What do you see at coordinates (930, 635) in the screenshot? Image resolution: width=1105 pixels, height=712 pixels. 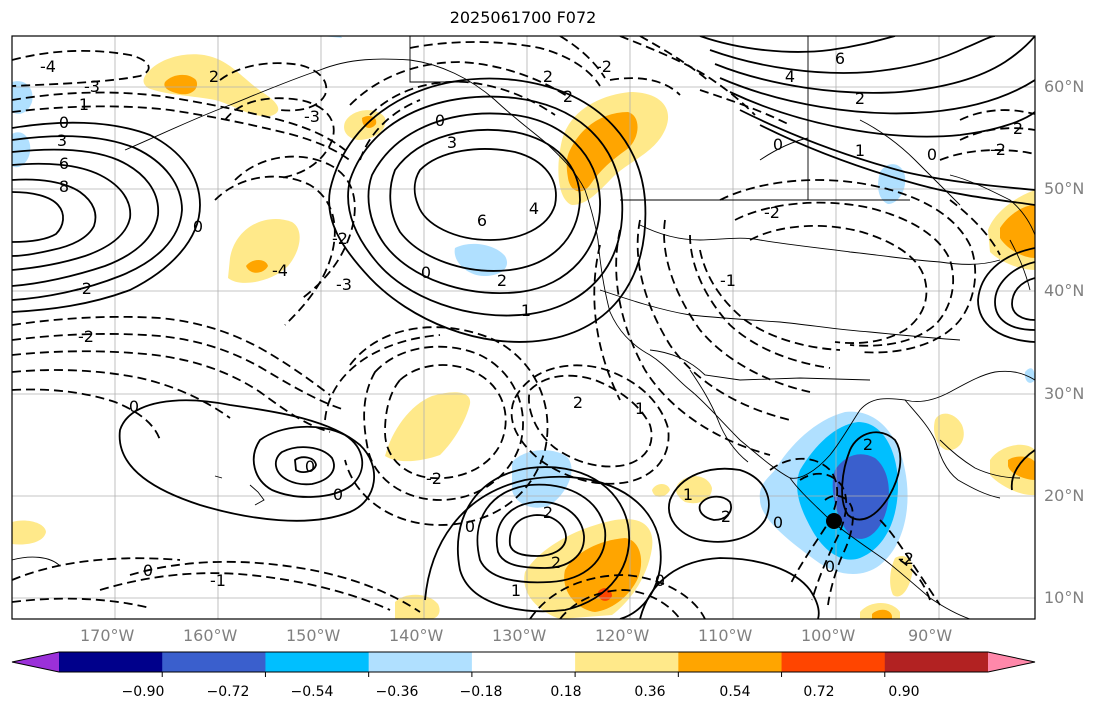 I see `lon-label-90w: 90°W` at bounding box center [930, 635].